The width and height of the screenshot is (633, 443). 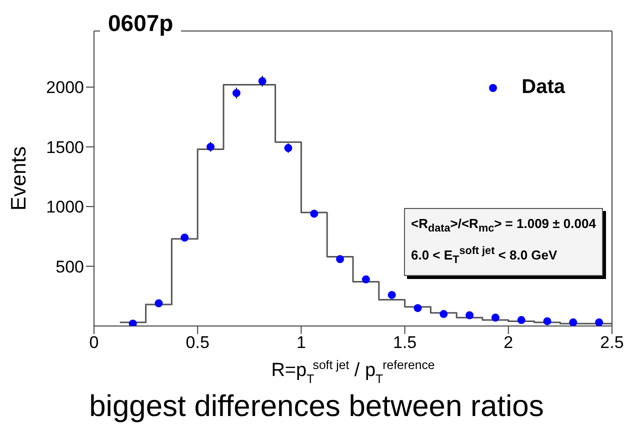 I want to click on annotation-box: <R$_{data}$>/<R$_{mc}$> = 1.009 ± 0.004 6.0 < E$_{T}$$^{soft jet}$ < 8.0 GeV, so click(x=503, y=242).